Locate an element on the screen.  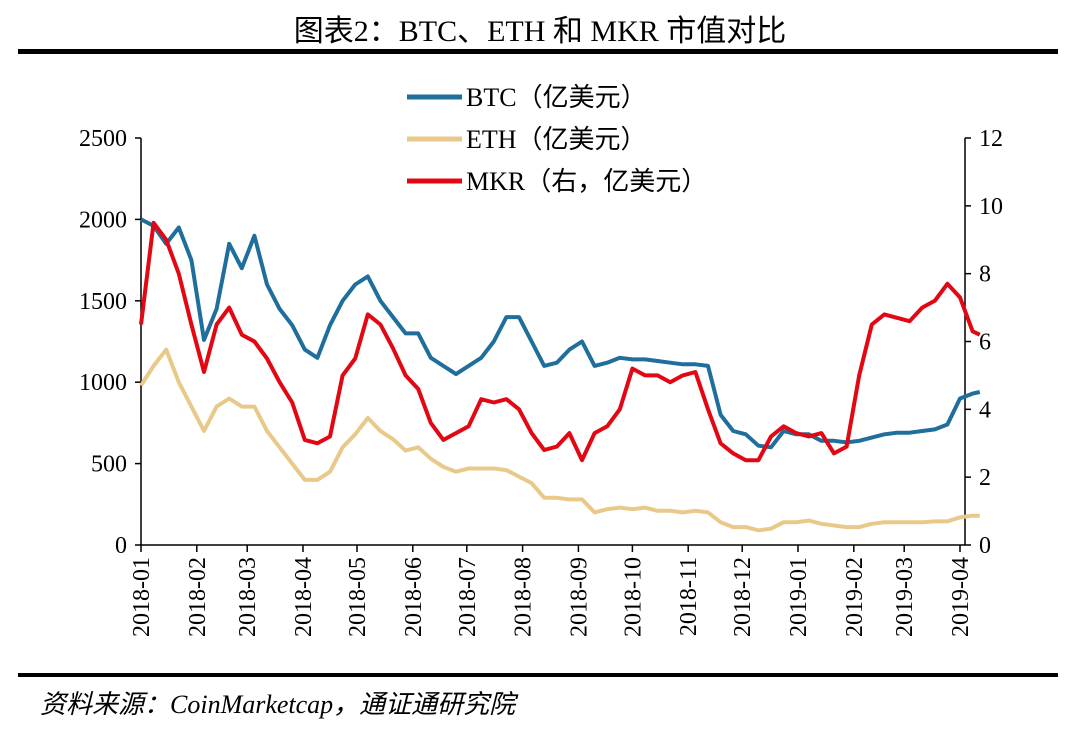
x-axis-tick-label: 2018-01 is located at coordinates (142, 597).